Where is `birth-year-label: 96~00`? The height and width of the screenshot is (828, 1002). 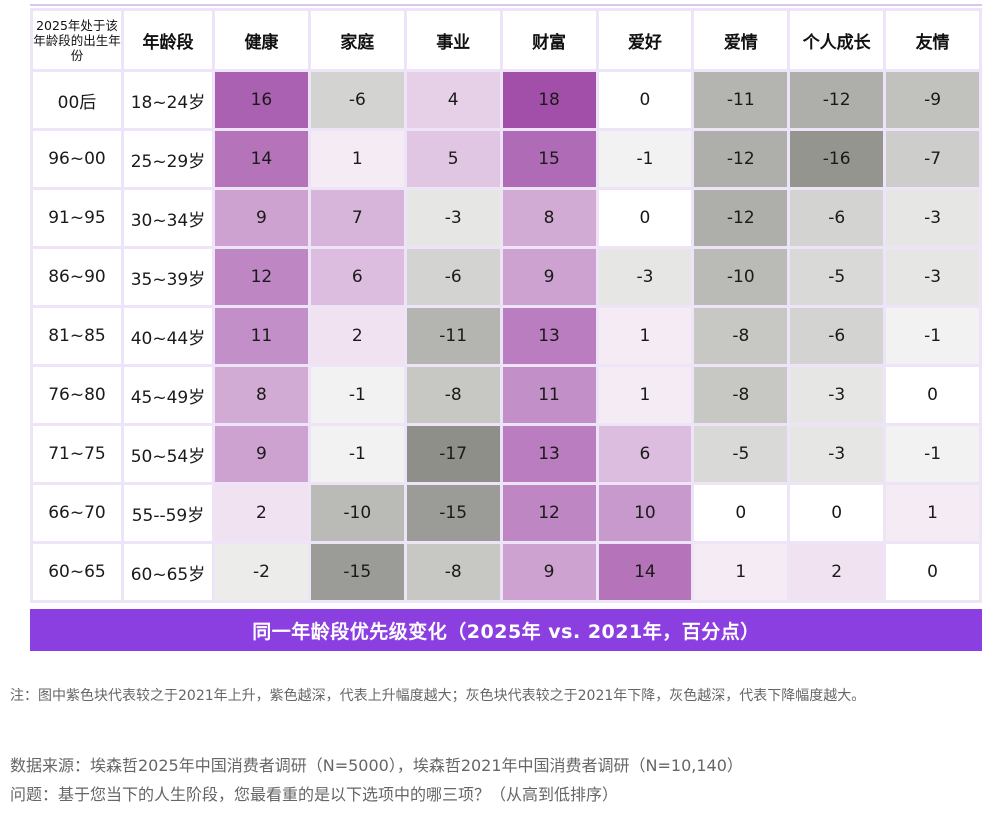 birth-year-label: 96~00 is located at coordinates (77, 159).